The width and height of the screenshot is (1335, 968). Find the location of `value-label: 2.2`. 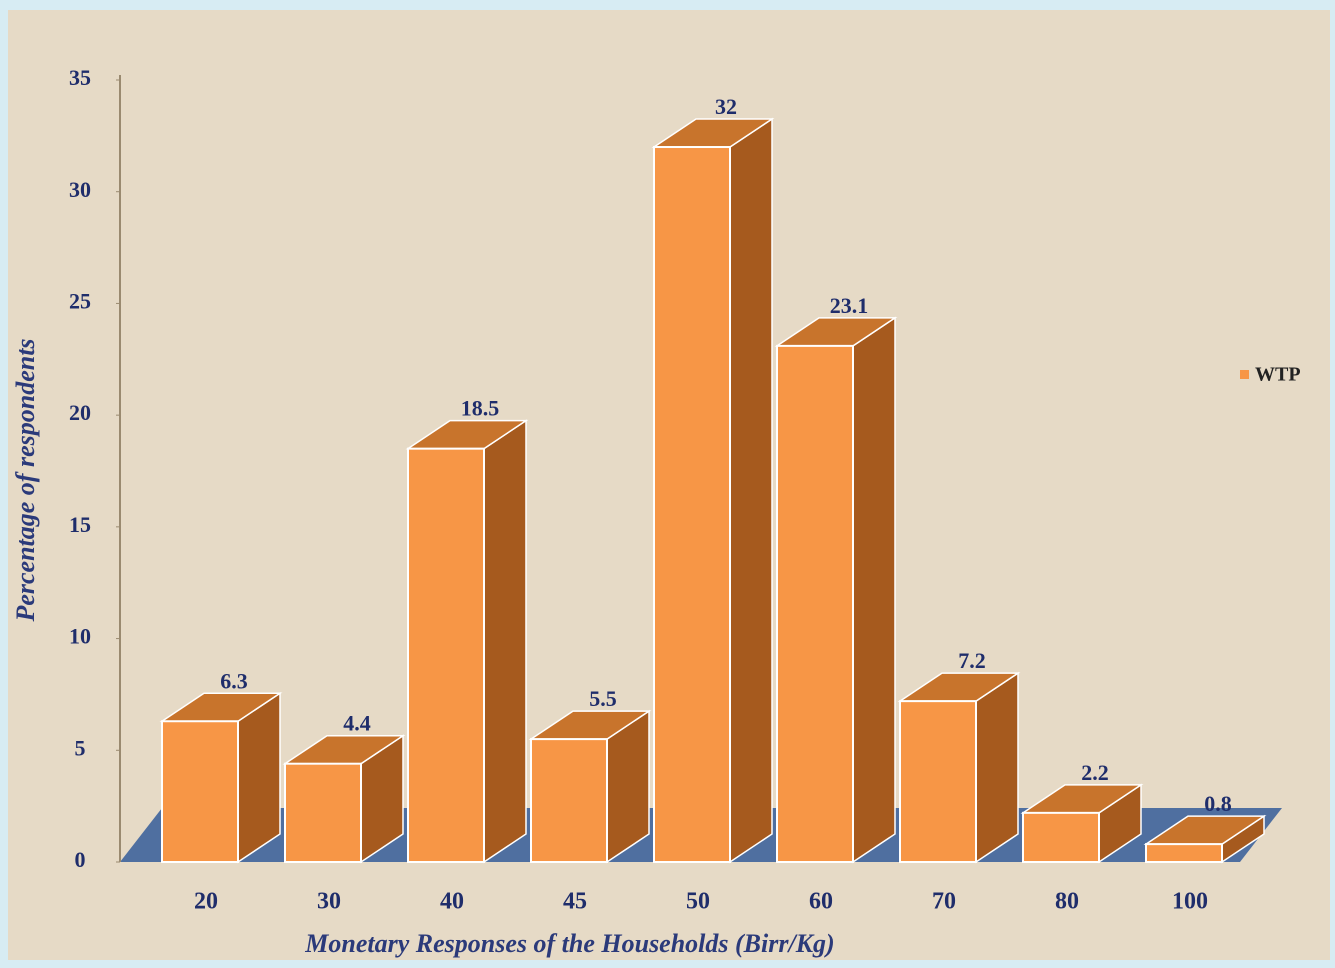

value-label: 2.2 is located at coordinates (1095, 772).